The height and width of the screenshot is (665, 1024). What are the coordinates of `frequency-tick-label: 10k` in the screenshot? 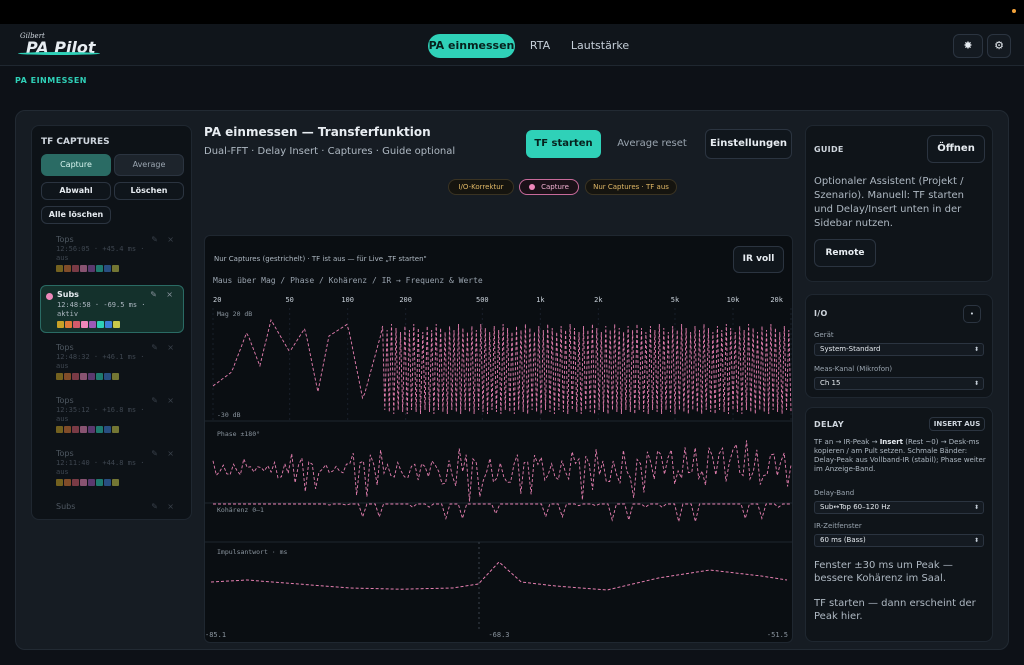 It's located at (733, 300).